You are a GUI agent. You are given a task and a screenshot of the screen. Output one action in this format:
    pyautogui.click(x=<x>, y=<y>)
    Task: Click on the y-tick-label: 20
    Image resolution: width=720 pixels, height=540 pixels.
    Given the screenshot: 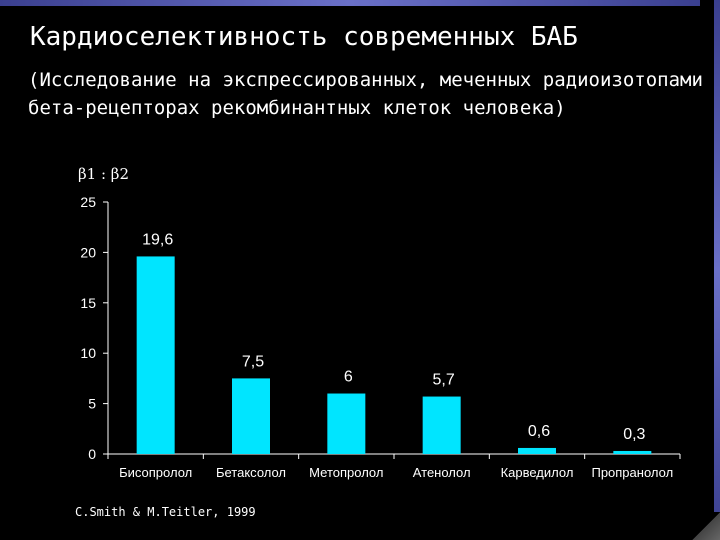 What is the action you would take?
    pyautogui.click(x=88, y=252)
    